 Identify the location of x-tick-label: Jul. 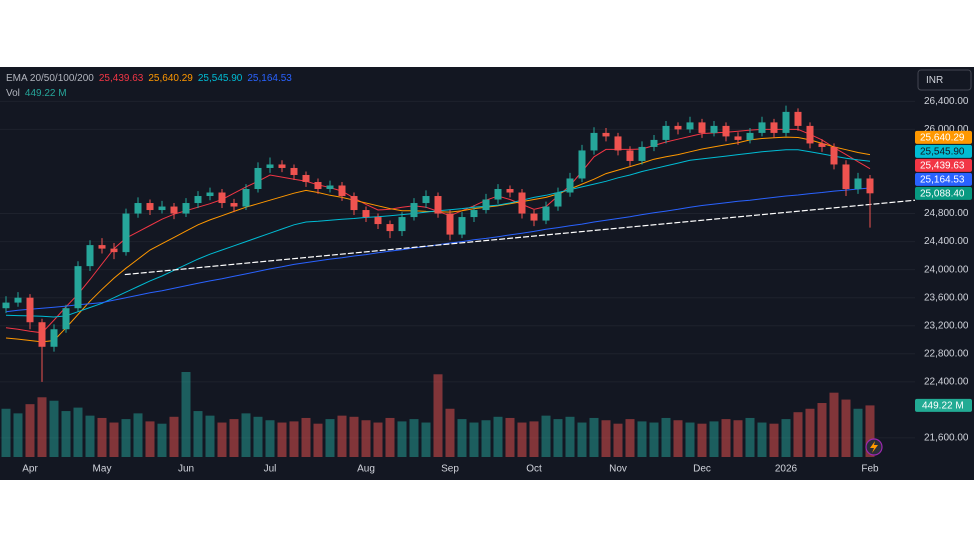
(270, 469).